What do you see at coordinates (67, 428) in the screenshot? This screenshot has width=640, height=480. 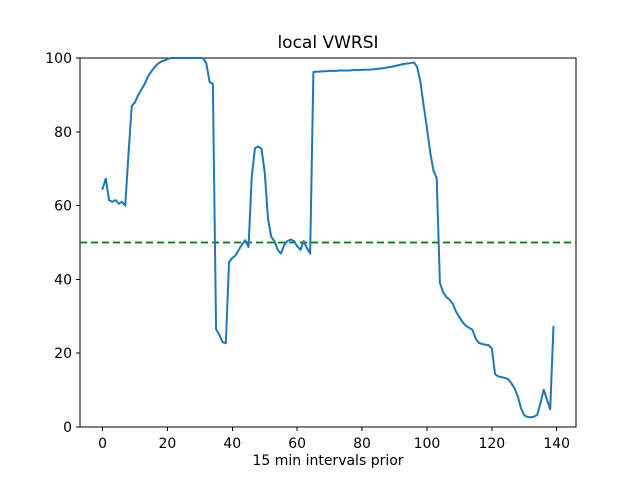 I see `y-tick-label: 0` at bounding box center [67, 428].